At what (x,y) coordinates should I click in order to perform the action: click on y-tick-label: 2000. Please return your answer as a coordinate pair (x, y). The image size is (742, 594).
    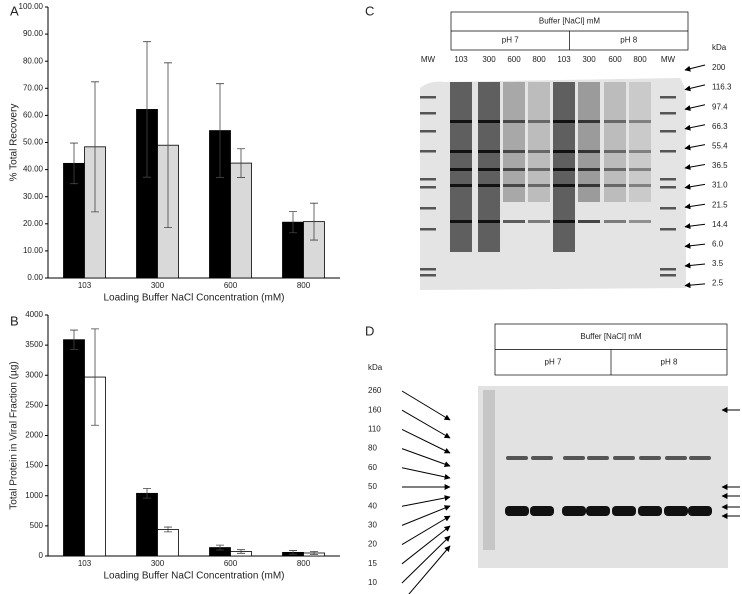
    Looking at the image, I should click on (34, 435).